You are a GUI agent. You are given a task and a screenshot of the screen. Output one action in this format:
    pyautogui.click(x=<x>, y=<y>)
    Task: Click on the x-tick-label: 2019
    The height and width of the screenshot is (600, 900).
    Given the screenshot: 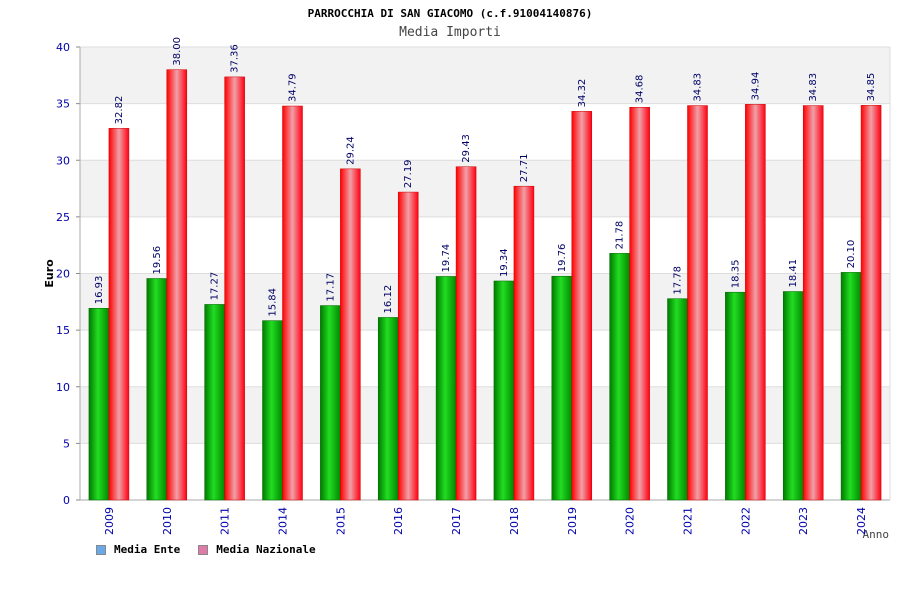 What is the action you would take?
    pyautogui.click(x=572, y=521)
    